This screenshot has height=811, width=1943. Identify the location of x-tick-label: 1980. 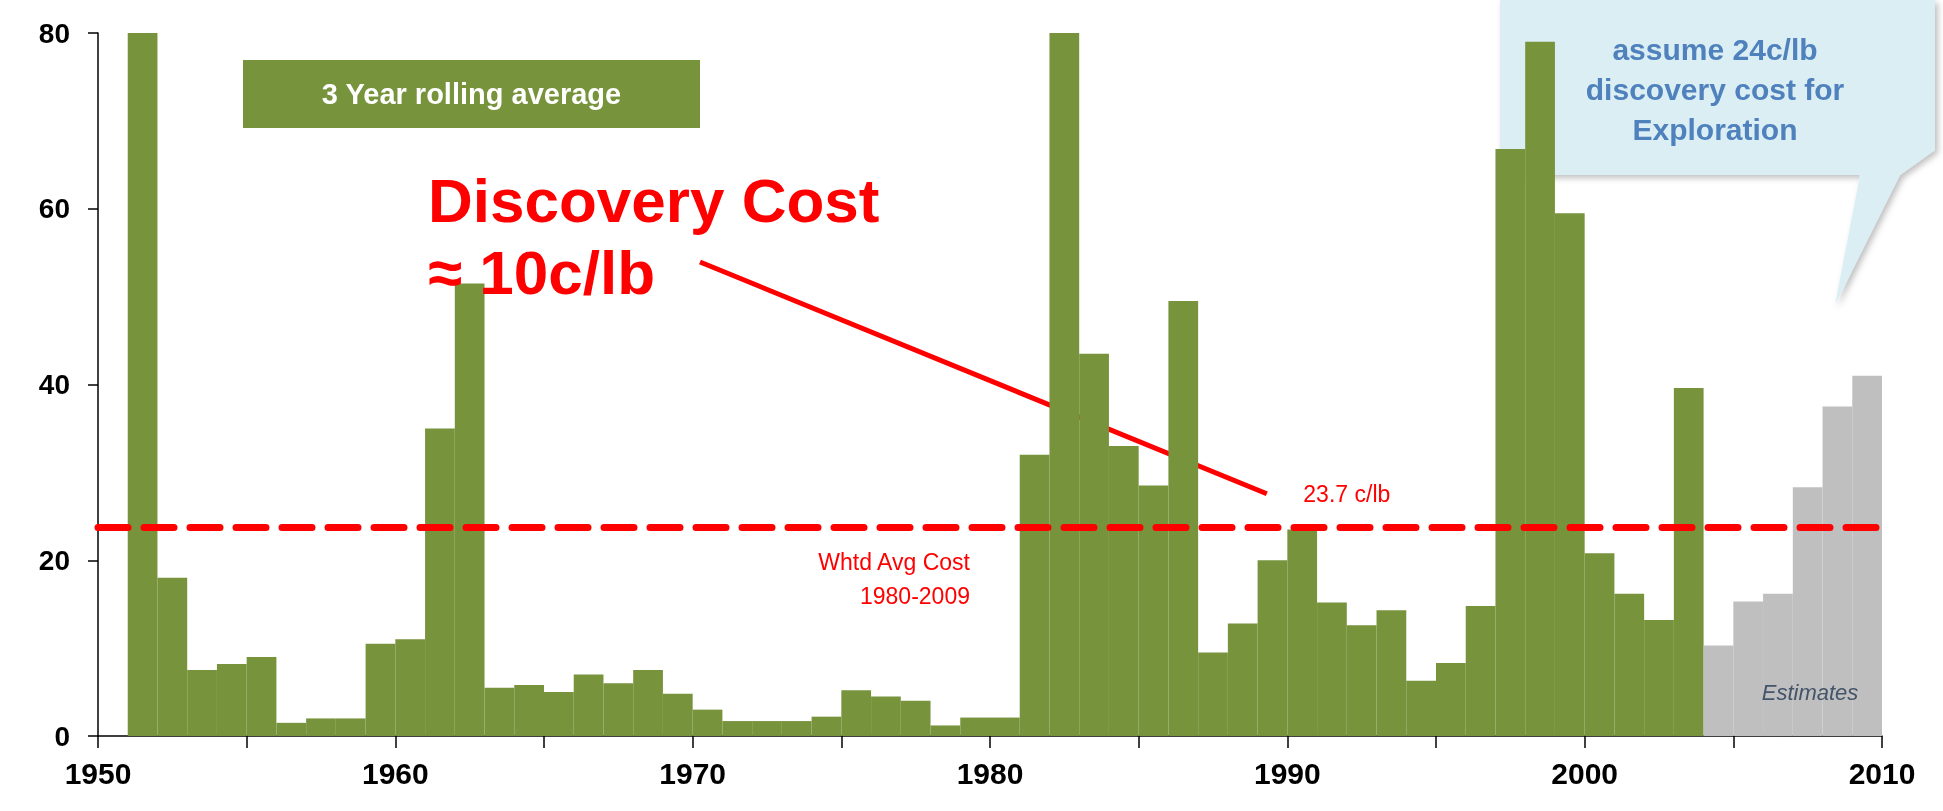
(990, 773).